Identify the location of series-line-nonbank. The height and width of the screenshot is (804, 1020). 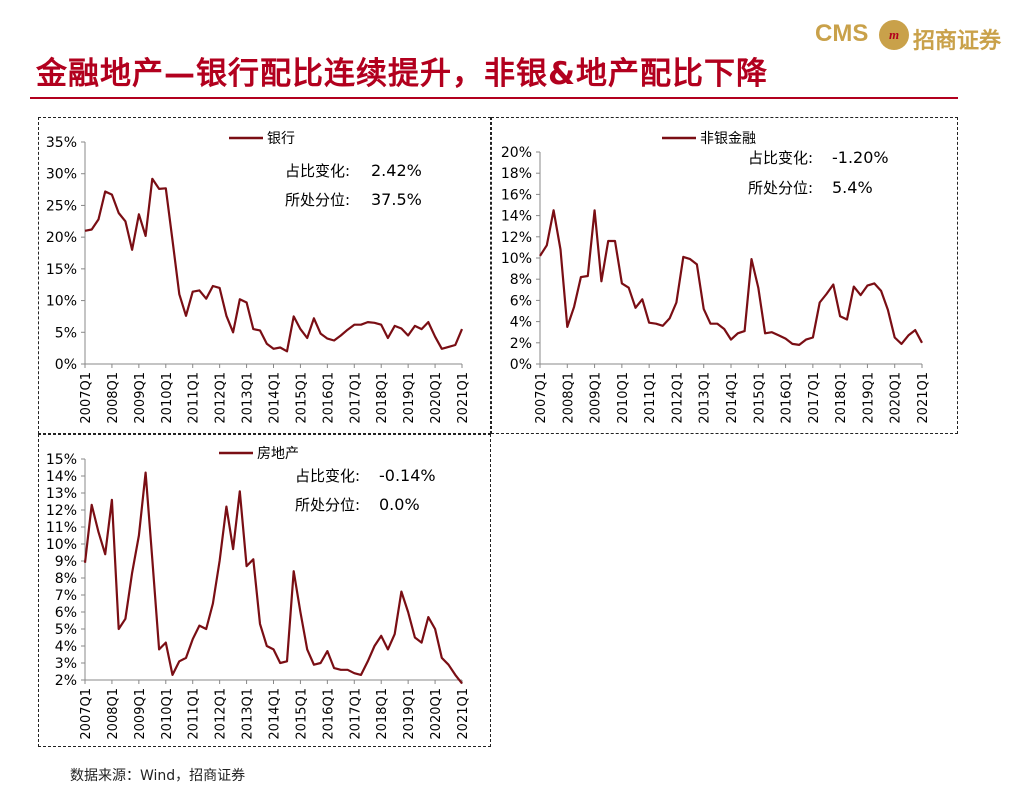
(731, 277).